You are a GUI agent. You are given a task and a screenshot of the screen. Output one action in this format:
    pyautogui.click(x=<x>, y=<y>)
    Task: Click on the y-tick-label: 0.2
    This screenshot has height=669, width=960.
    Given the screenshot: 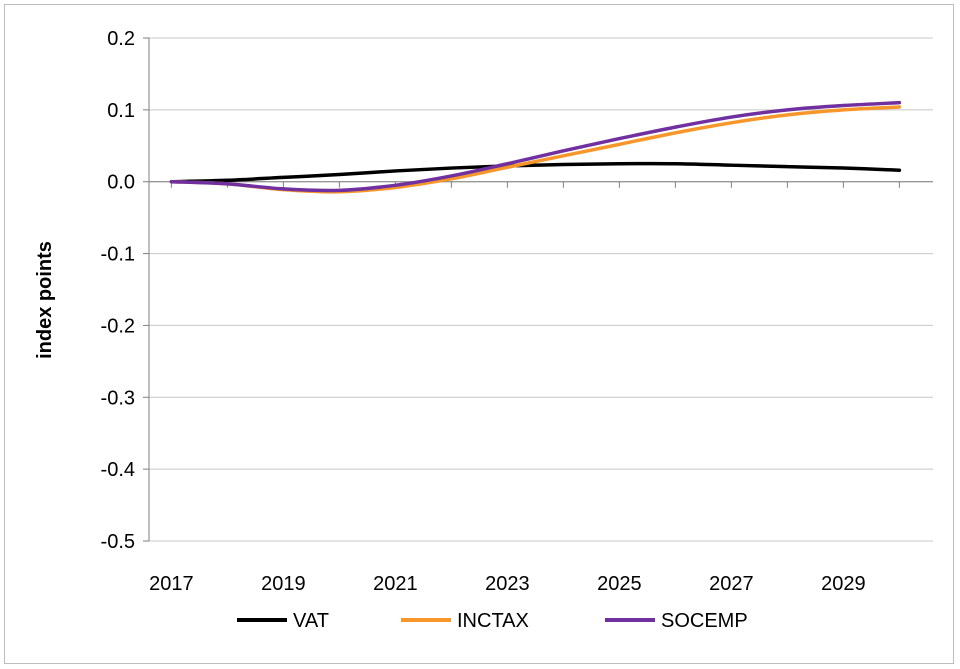 What is the action you would take?
    pyautogui.click(x=121, y=39)
    